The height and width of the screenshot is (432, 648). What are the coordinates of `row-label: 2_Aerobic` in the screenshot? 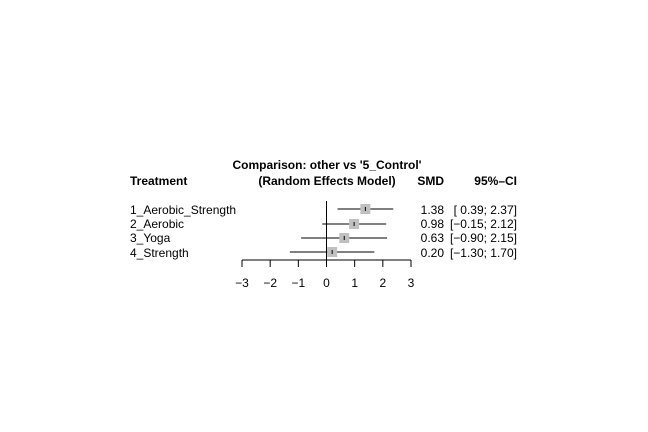 It's located at (157, 224).